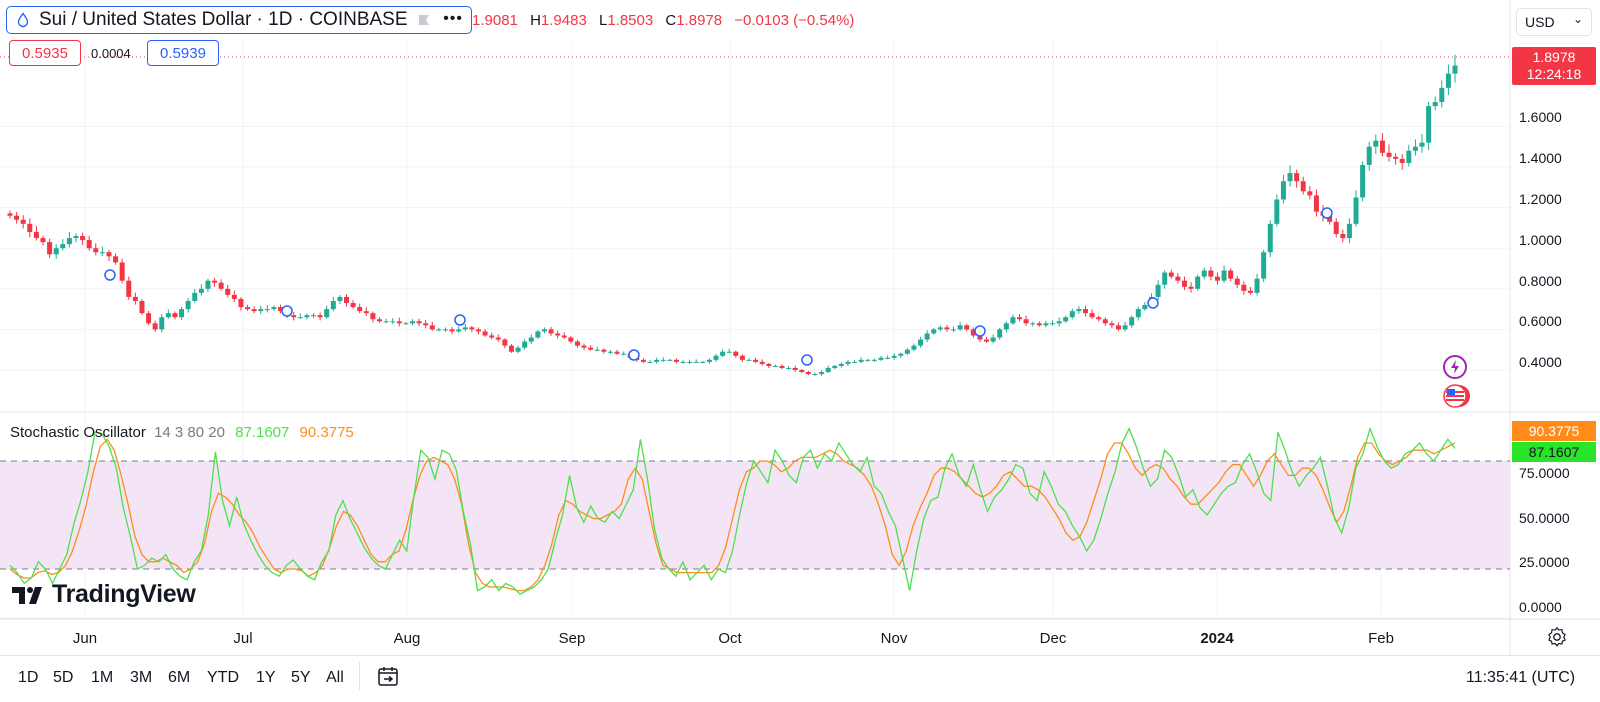 The image size is (1600, 702). Describe the element at coordinates (335, 677) in the screenshot. I see `range-button-all: All` at that location.